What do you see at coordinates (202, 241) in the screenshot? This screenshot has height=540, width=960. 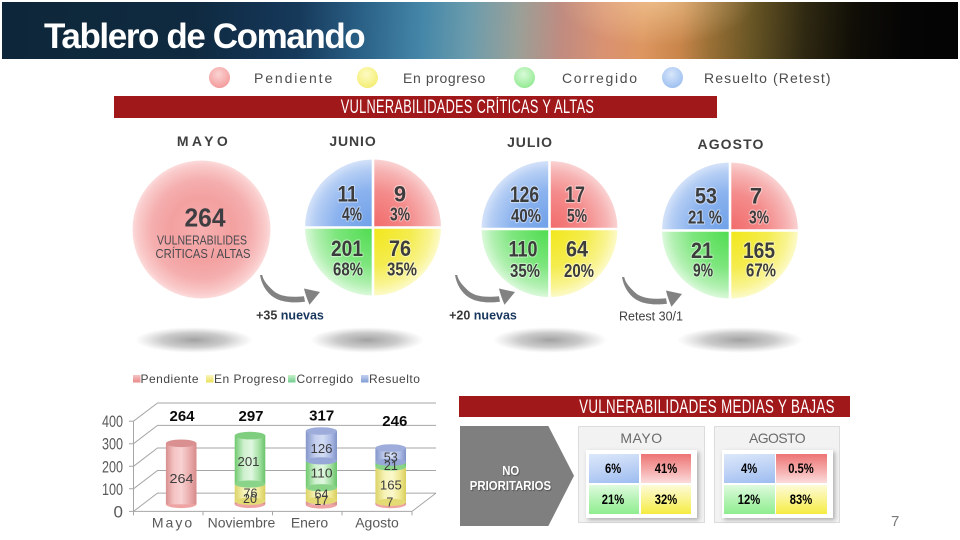 I see `svg-text: VULNERABILIDES` at bounding box center [202, 241].